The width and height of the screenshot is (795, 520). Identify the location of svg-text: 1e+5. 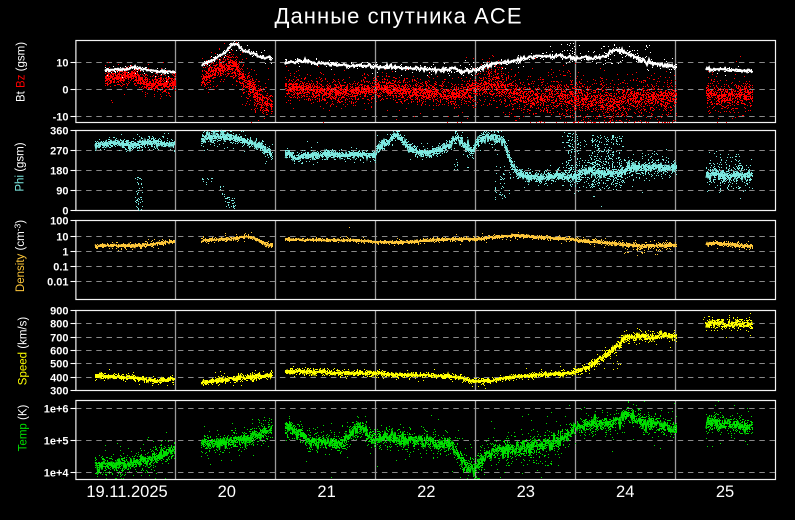
(56, 441).